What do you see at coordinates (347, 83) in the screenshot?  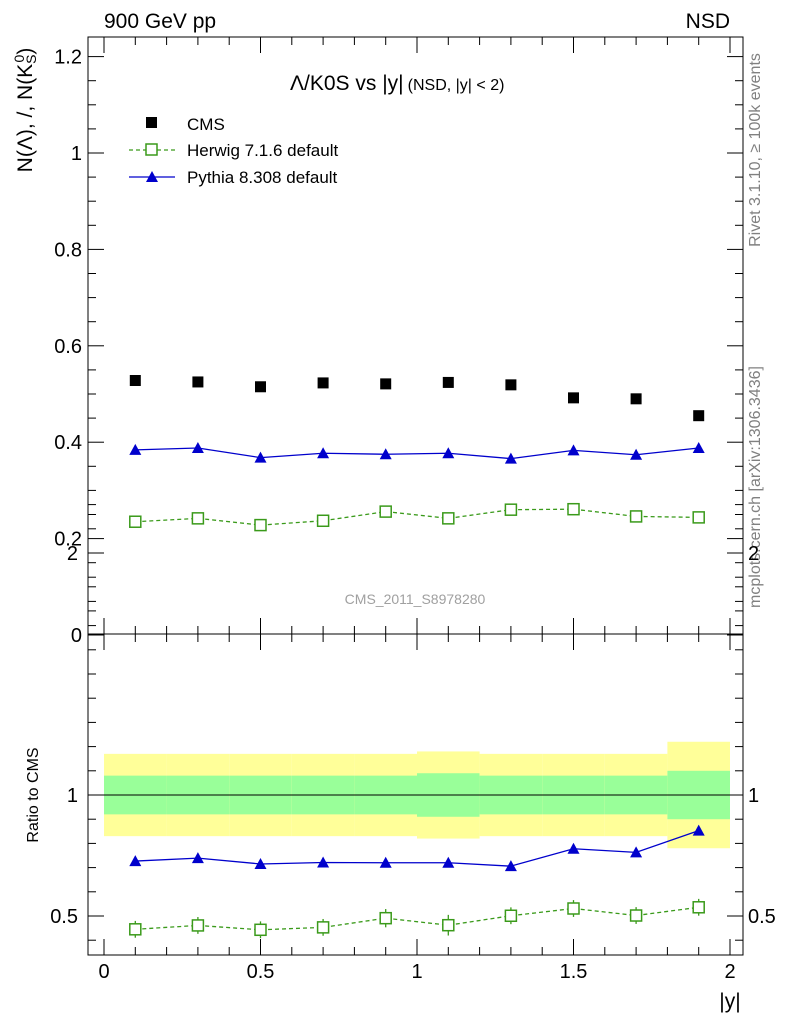 I see `chart-title: Λ/K0S vs |y|` at bounding box center [347, 83].